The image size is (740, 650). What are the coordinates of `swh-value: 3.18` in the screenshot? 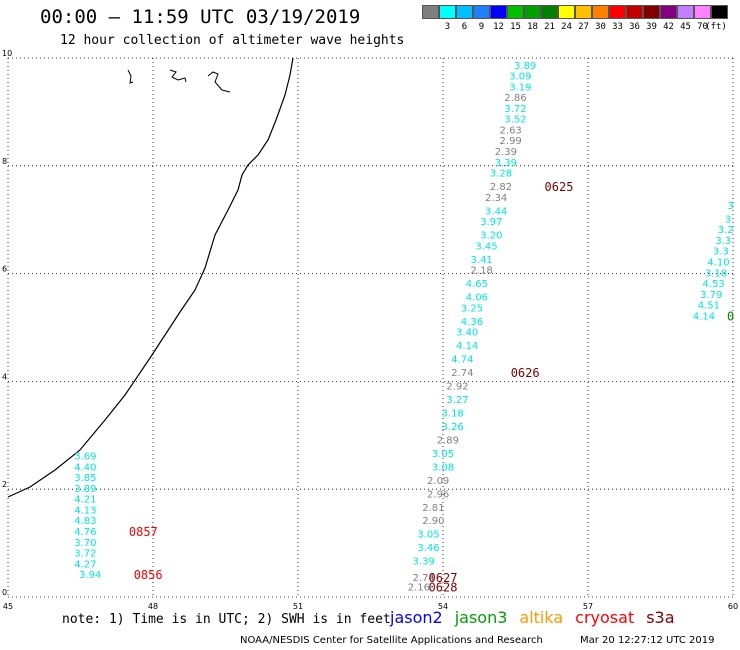 It's located at (716, 273).